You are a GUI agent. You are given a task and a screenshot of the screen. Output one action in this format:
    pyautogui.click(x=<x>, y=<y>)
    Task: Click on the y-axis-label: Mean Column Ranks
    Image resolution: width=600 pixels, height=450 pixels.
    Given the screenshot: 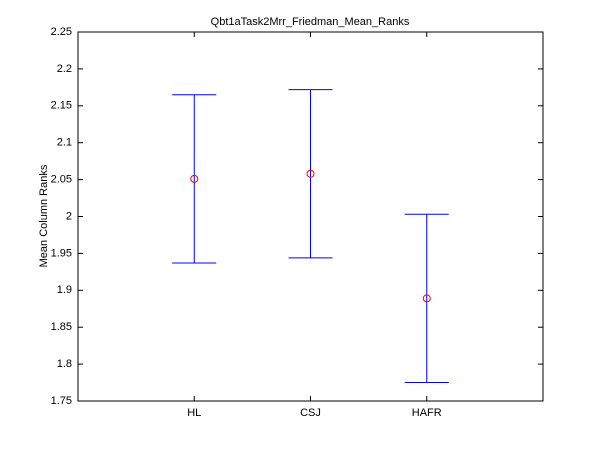 What is the action you would take?
    pyautogui.click(x=44, y=215)
    